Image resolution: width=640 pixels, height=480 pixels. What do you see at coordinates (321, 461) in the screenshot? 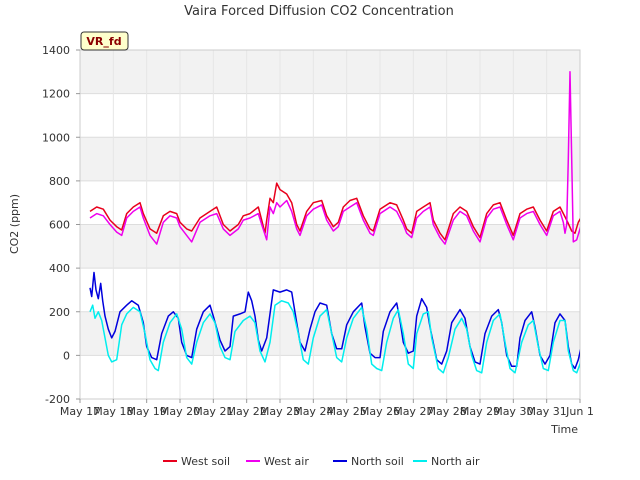
I see `legend: West soil West air North soil North air` at bounding box center [321, 461].